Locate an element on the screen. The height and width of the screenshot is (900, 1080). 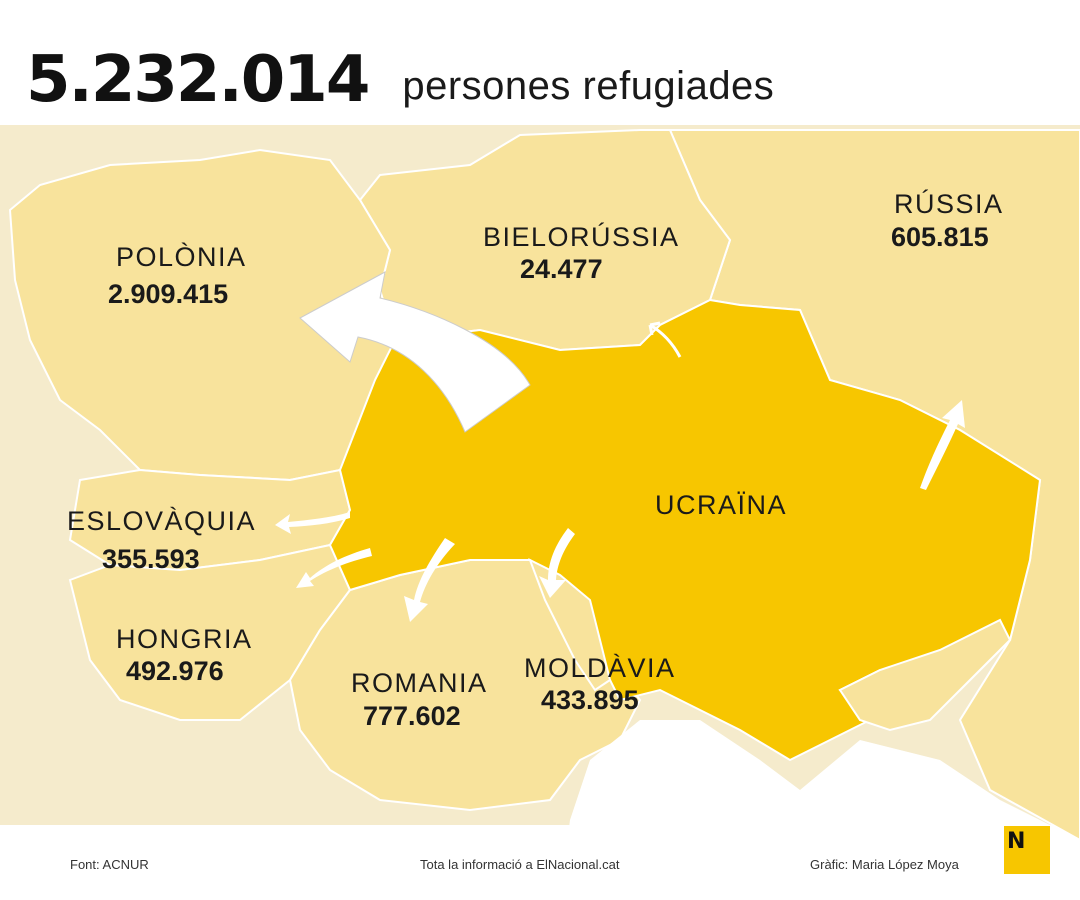
footer-source: Font: ACNUR is located at coordinates (109, 864).